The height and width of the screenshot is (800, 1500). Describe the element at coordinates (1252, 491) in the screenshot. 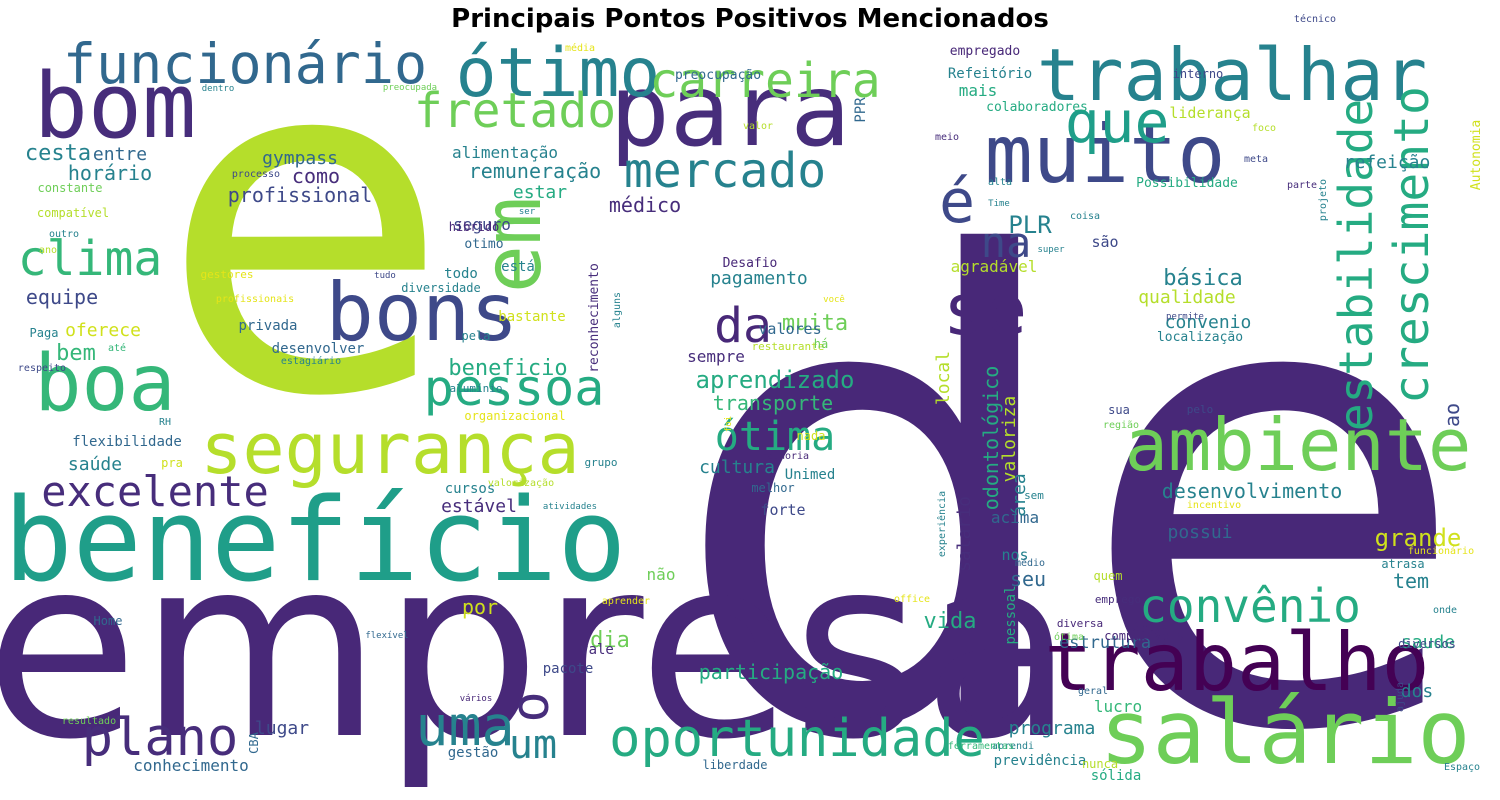

I see `cloud-word: desenvolvimento` at that location.